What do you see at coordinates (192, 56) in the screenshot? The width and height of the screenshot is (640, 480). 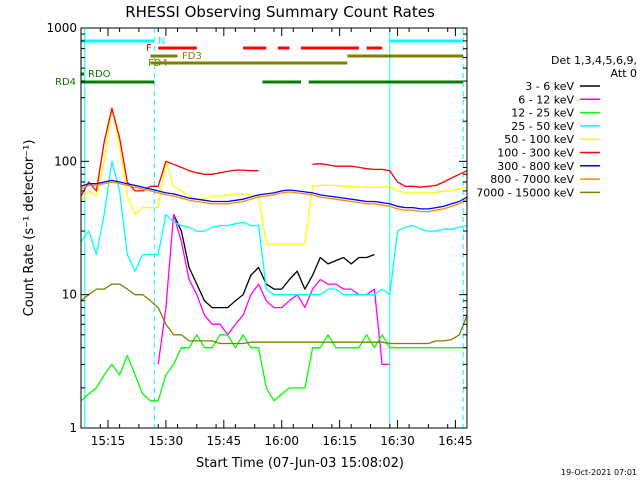 I see `flag-label-fd3: FD3` at bounding box center [192, 56].